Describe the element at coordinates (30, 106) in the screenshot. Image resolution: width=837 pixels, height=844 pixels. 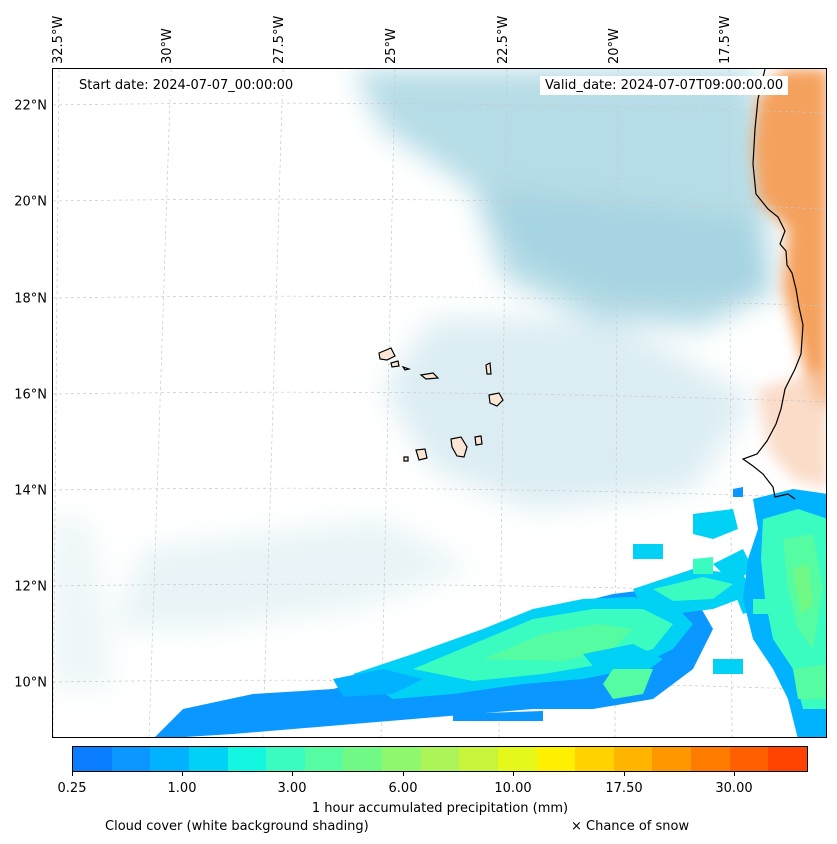
I see `lat-label-22n: 22°N` at that location.